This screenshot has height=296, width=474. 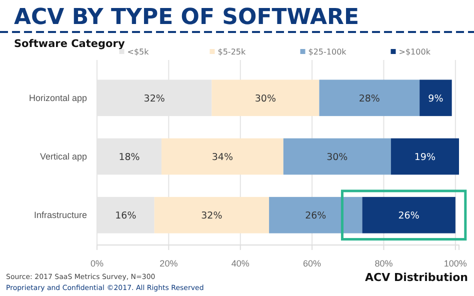 I want to click on y-axis-title: Software Category, so click(x=69, y=44).